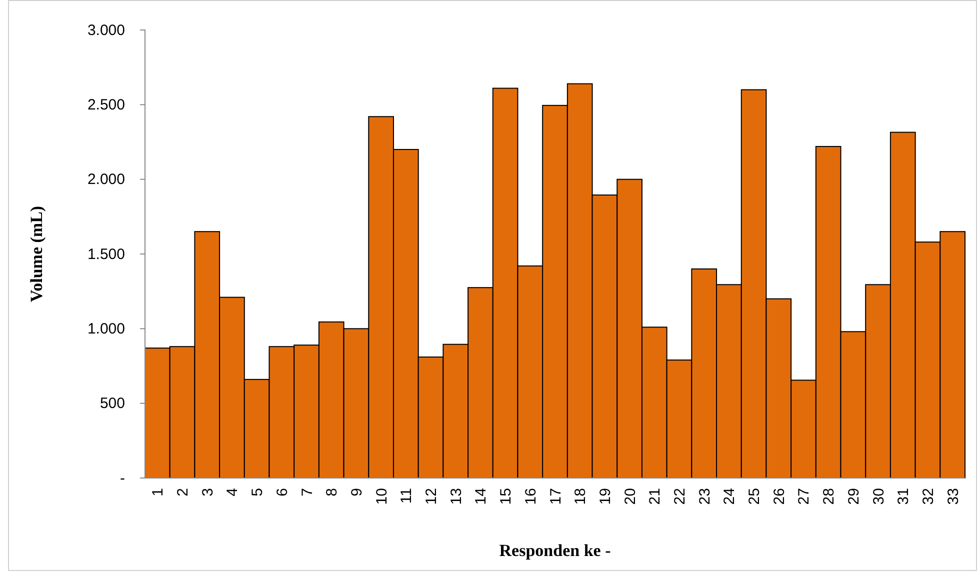 The width and height of the screenshot is (980, 572). What do you see at coordinates (106, 179) in the screenshot?
I see `y-tick-label: 2.000` at bounding box center [106, 179].